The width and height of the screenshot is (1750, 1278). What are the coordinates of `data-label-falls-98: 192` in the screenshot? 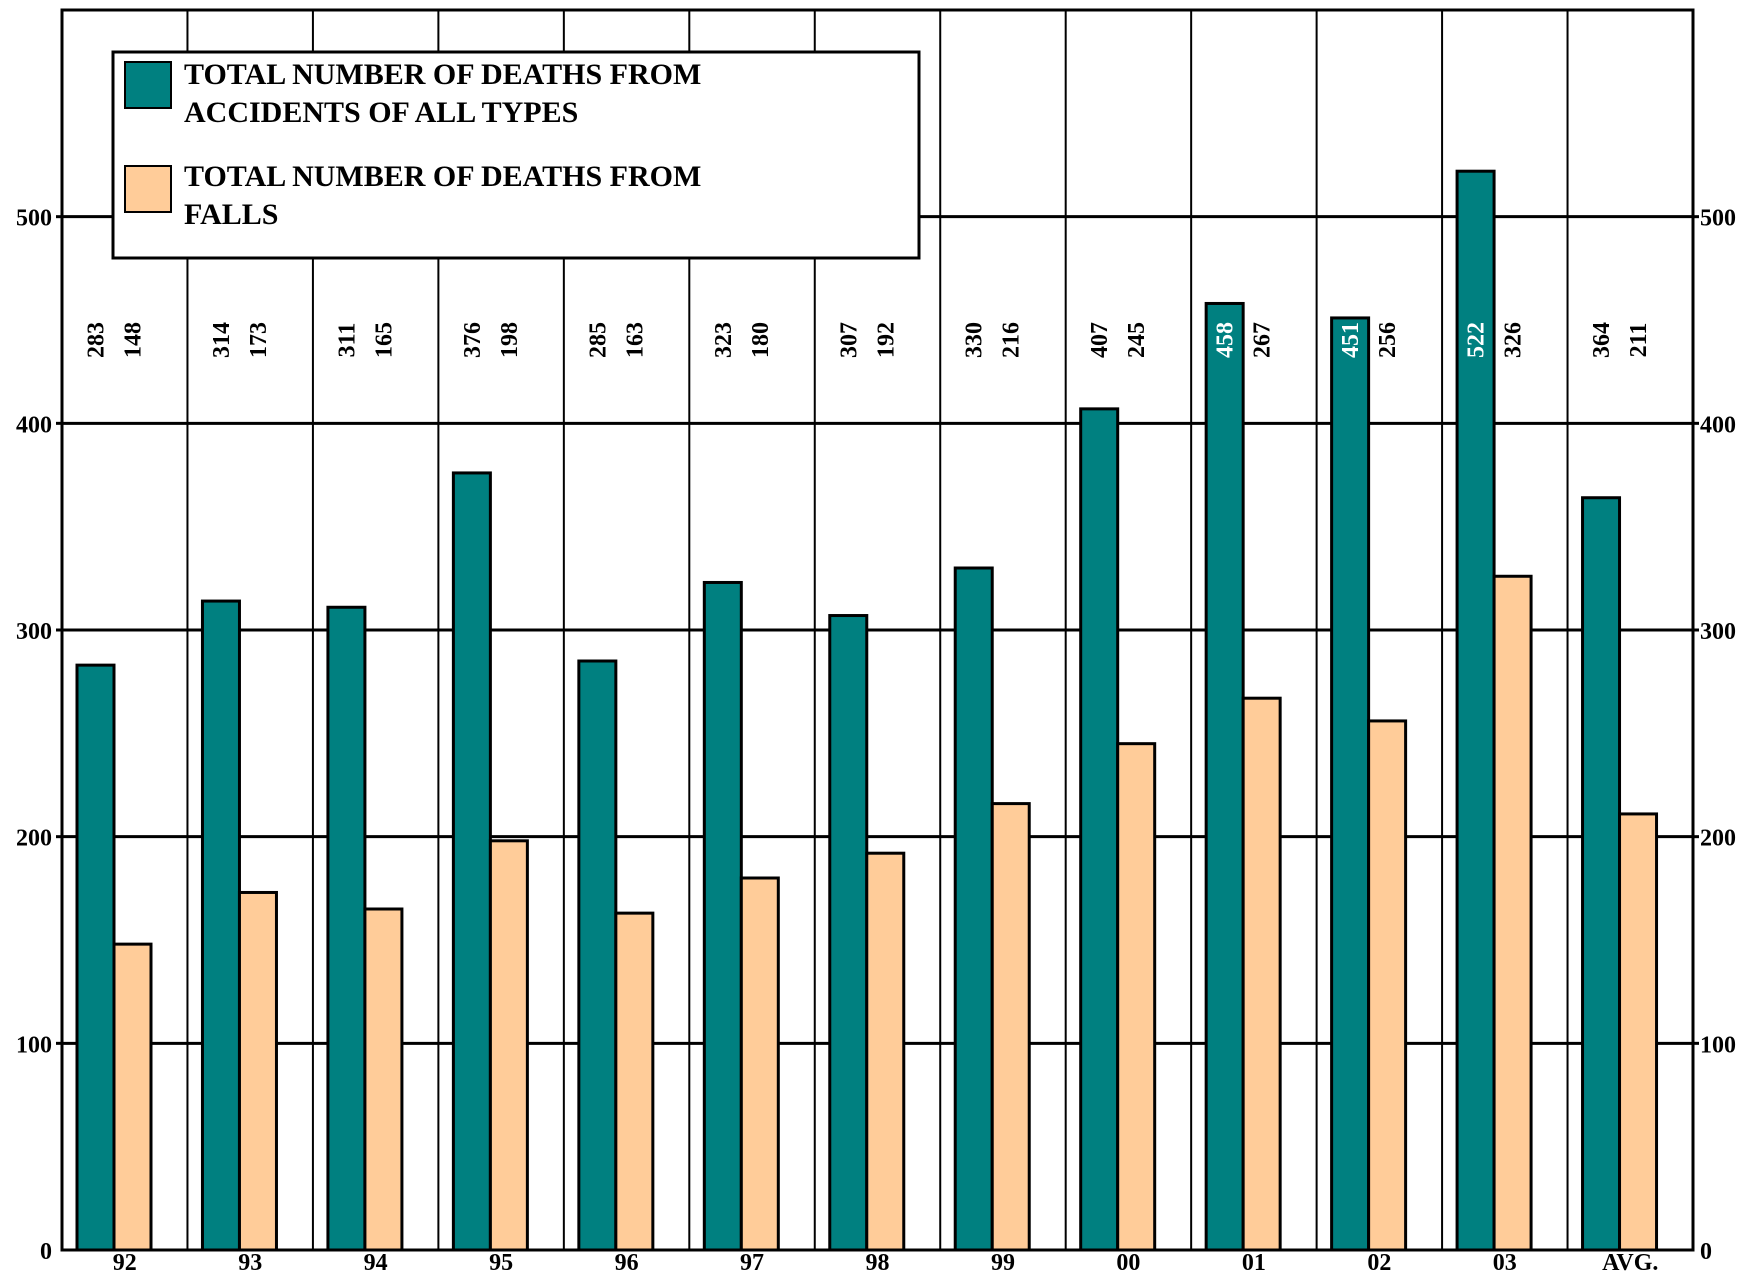 It's located at (886, 340).